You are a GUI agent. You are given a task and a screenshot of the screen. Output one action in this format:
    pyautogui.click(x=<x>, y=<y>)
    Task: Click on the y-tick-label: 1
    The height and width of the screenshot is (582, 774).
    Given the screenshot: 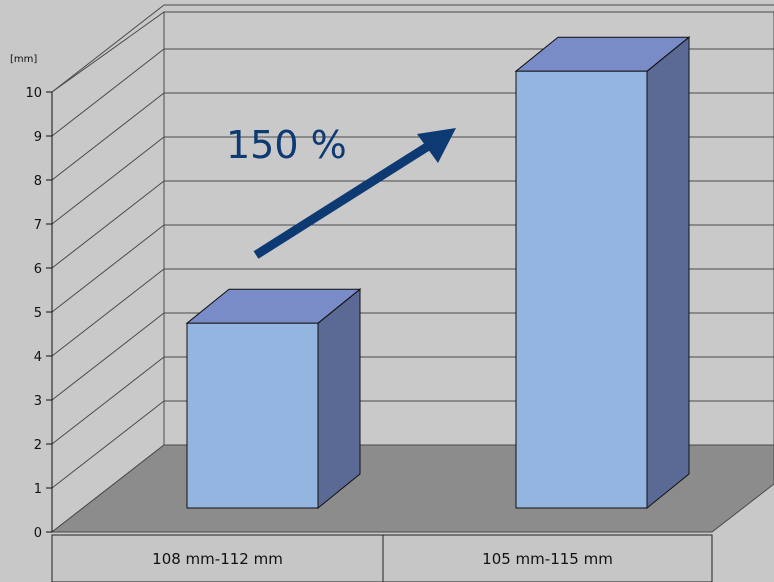 What is the action you would take?
    pyautogui.click(x=38, y=489)
    